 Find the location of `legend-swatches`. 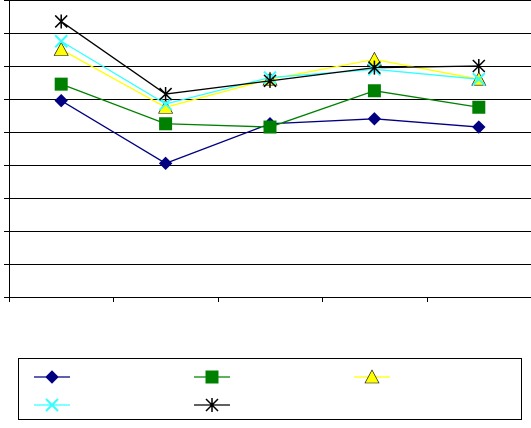

legend-swatches is located at coordinates (212, 390).